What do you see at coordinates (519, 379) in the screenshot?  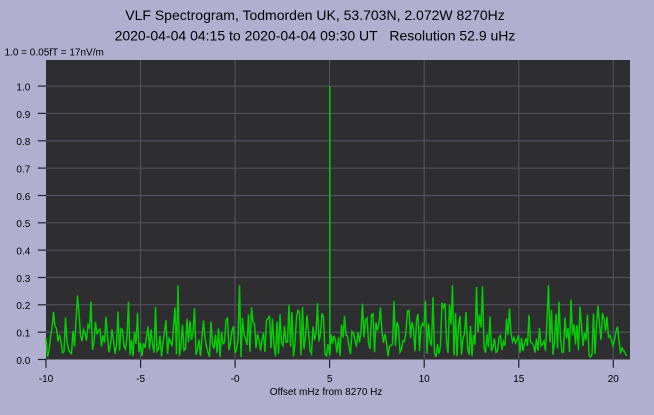 I see `svg-text: 15` at bounding box center [519, 379].